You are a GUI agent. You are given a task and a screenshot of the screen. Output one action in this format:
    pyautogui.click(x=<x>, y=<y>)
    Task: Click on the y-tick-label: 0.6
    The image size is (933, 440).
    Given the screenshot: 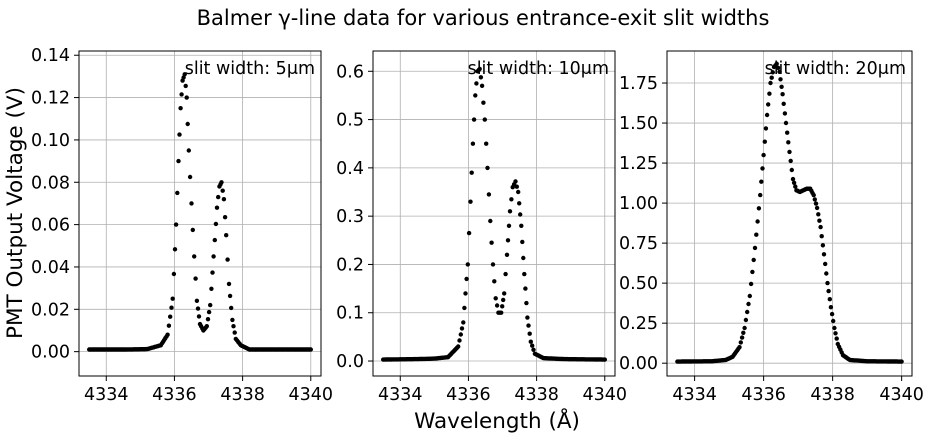 What is the action you would take?
    pyautogui.click(x=350, y=72)
    